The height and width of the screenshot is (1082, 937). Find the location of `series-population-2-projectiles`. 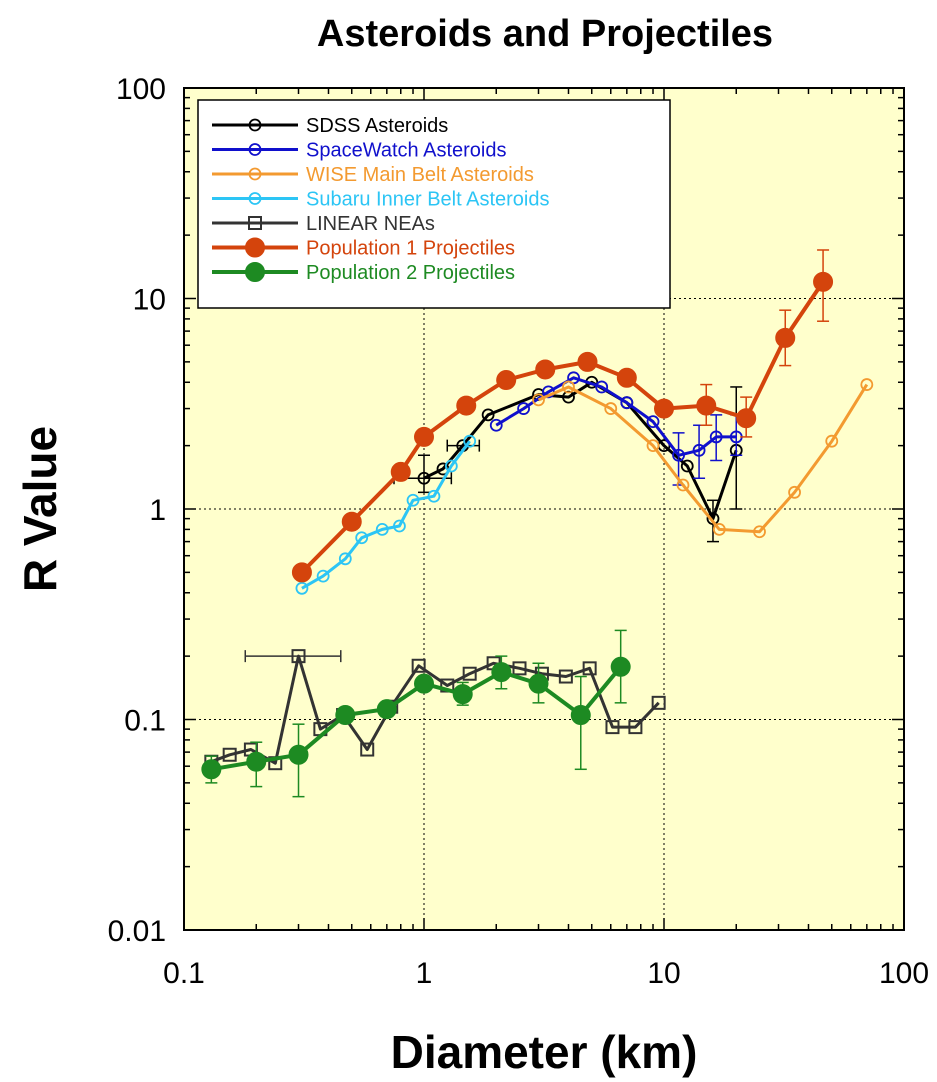

series-population-2-projectiles is located at coordinates (416, 713).